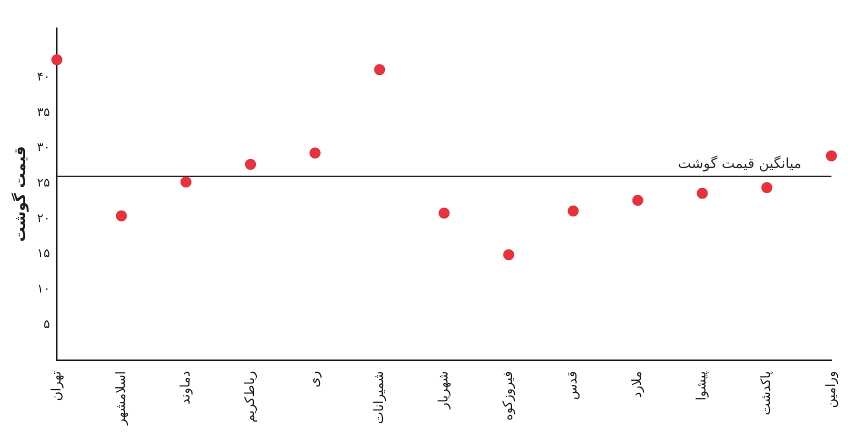 The width and height of the screenshot is (858, 438). I want to click on y-tick-label: ۲۵, so click(43, 183).